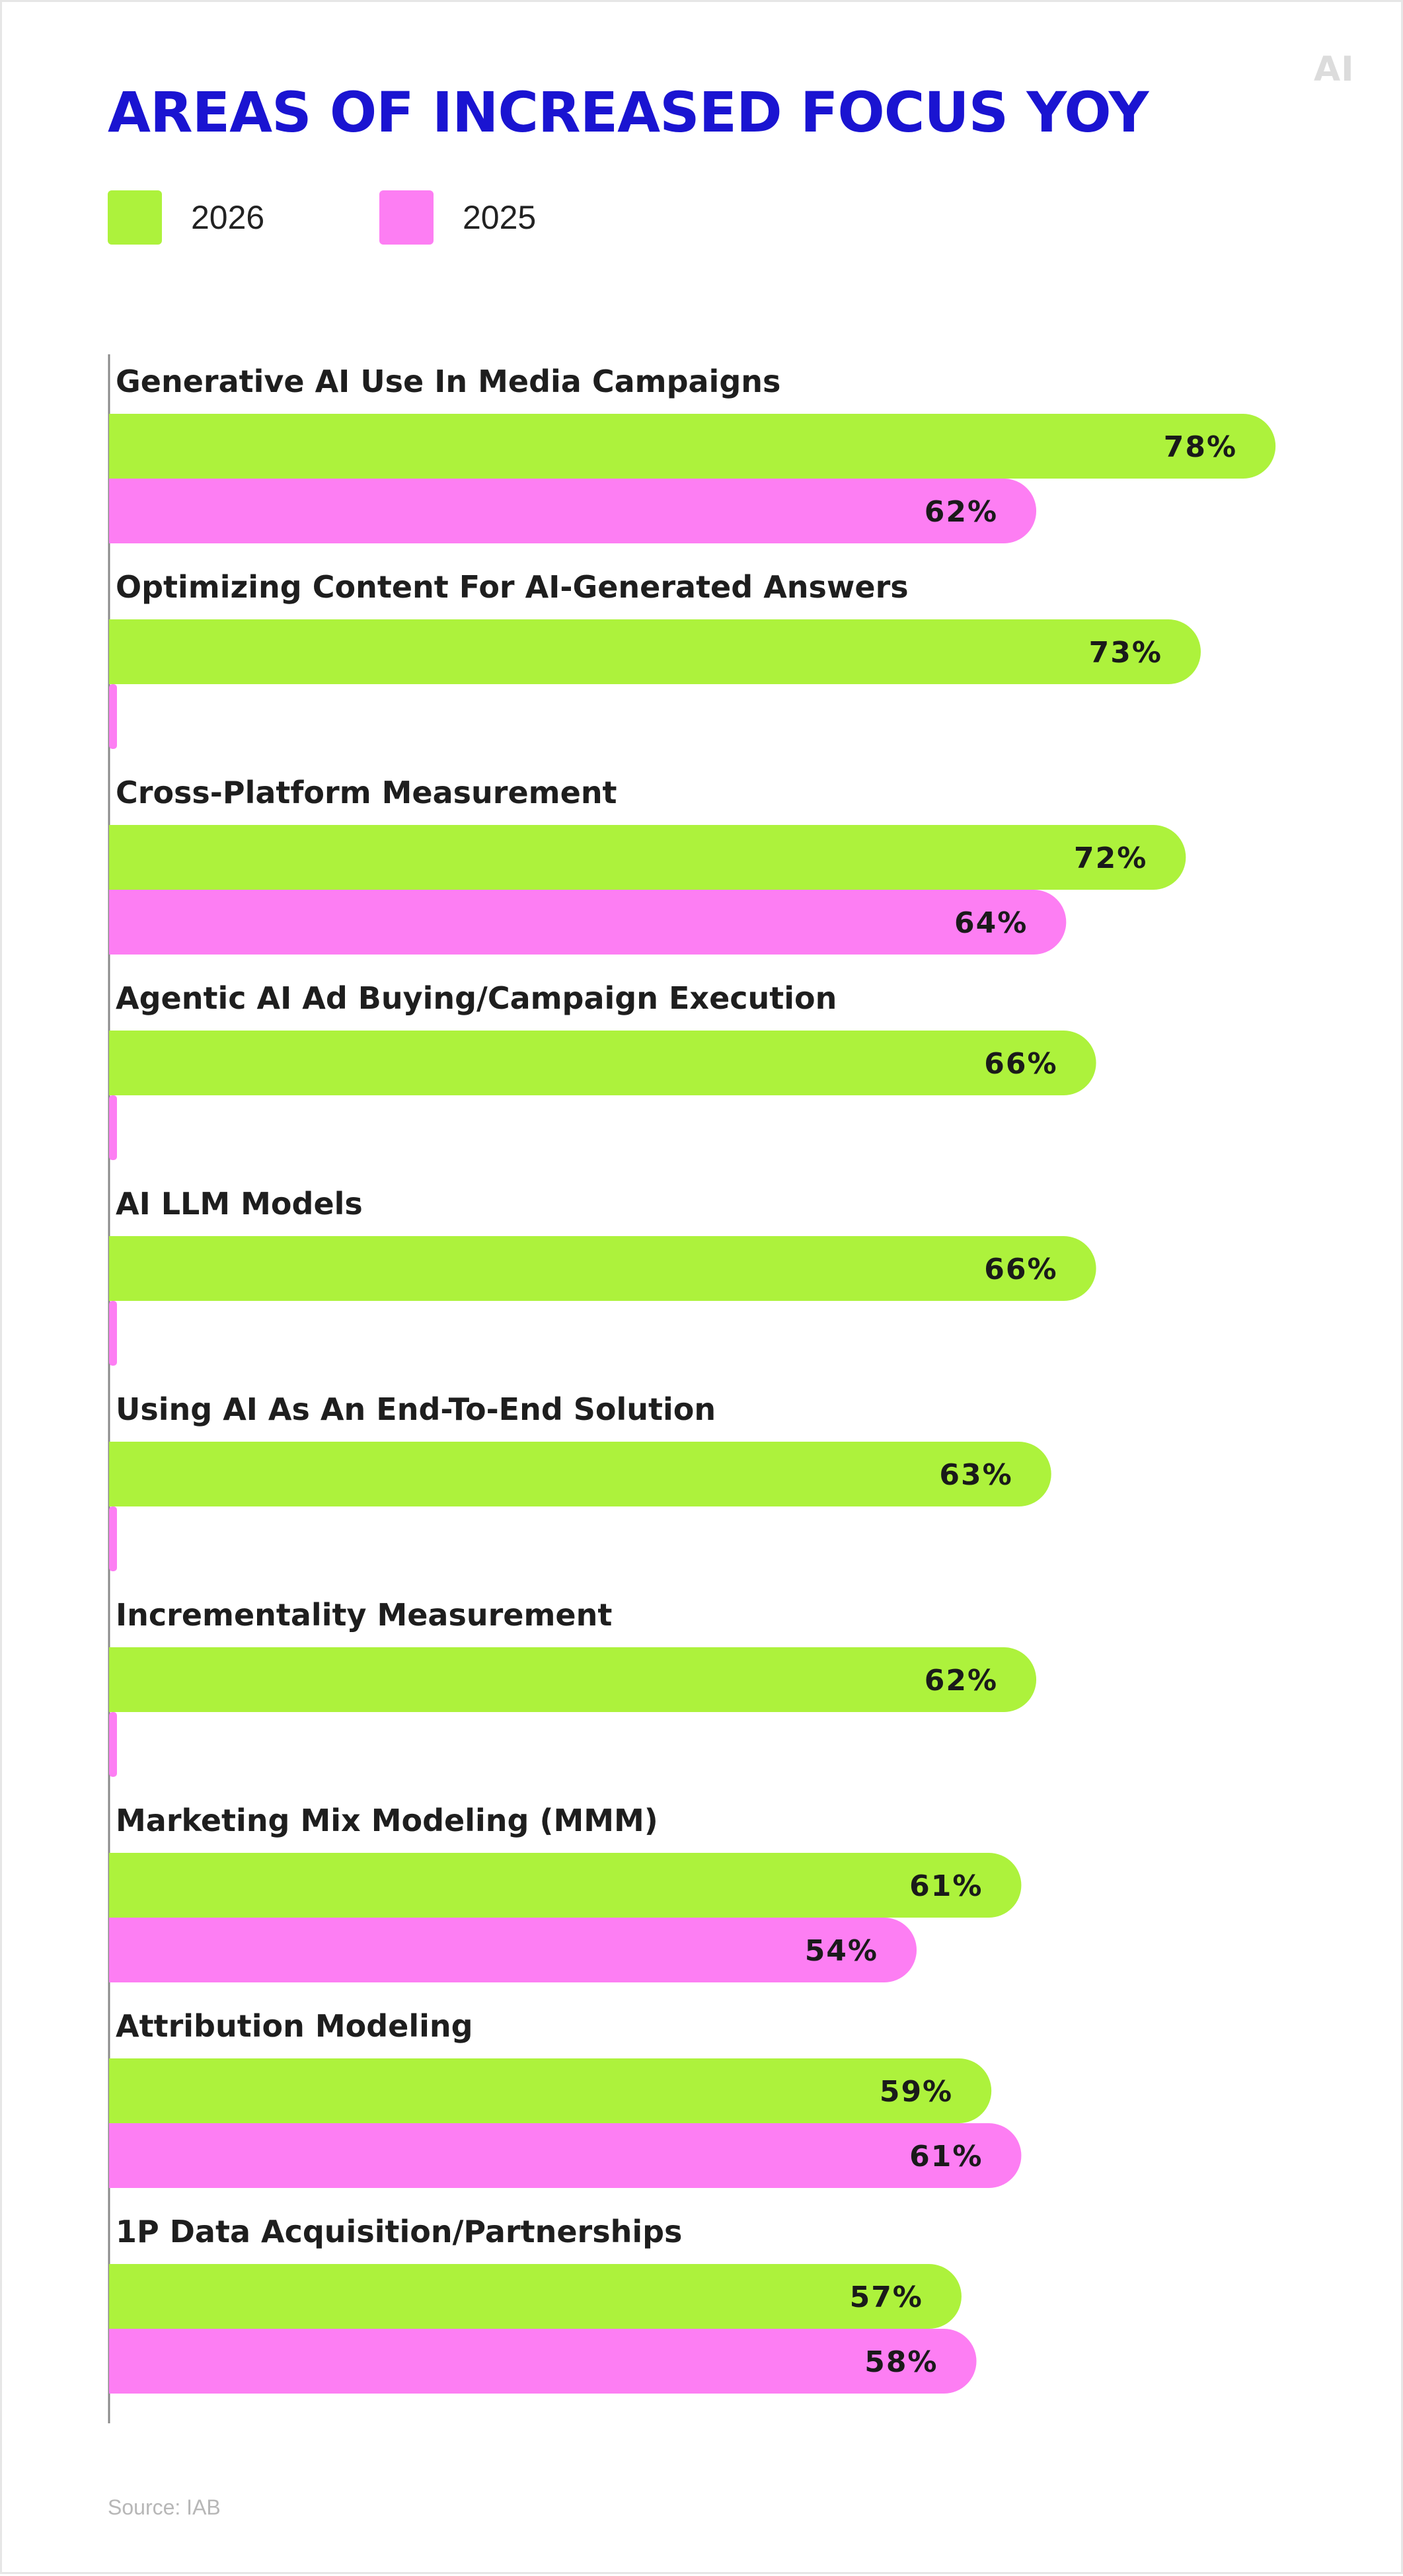 Image resolution: width=1403 pixels, height=2576 pixels. I want to click on bar-2026-1p-data-acquisition-partnerships, so click(535, 2296).